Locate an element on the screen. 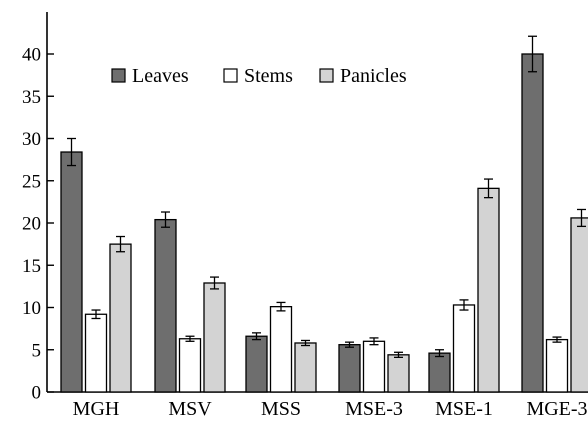 The width and height of the screenshot is (588, 423). legend-item-leaves: Leaves is located at coordinates (150, 76).